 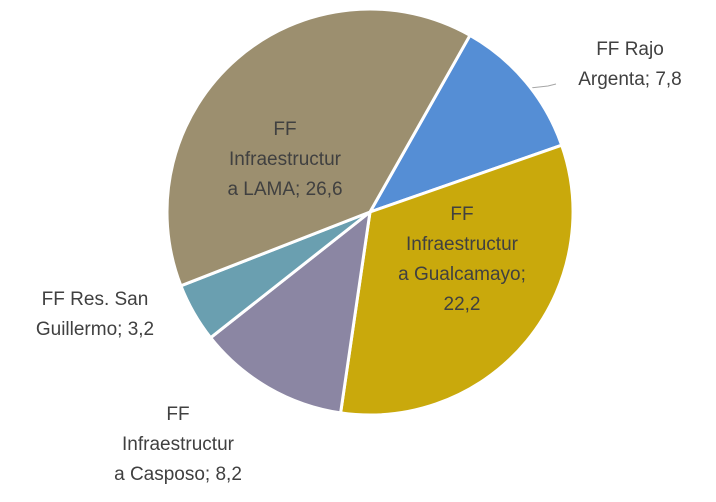 I want to click on data-label: FF Infraestructur a LAMA; 26,6, so click(x=284, y=159).